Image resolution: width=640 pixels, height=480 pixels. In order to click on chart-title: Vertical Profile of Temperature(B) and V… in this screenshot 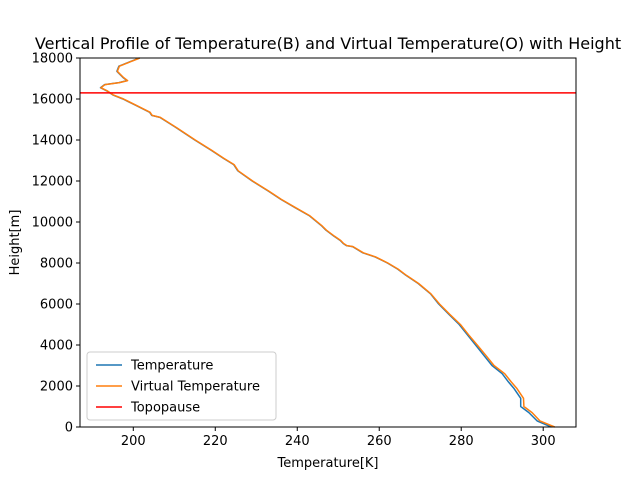, I will do `click(328, 43)`.